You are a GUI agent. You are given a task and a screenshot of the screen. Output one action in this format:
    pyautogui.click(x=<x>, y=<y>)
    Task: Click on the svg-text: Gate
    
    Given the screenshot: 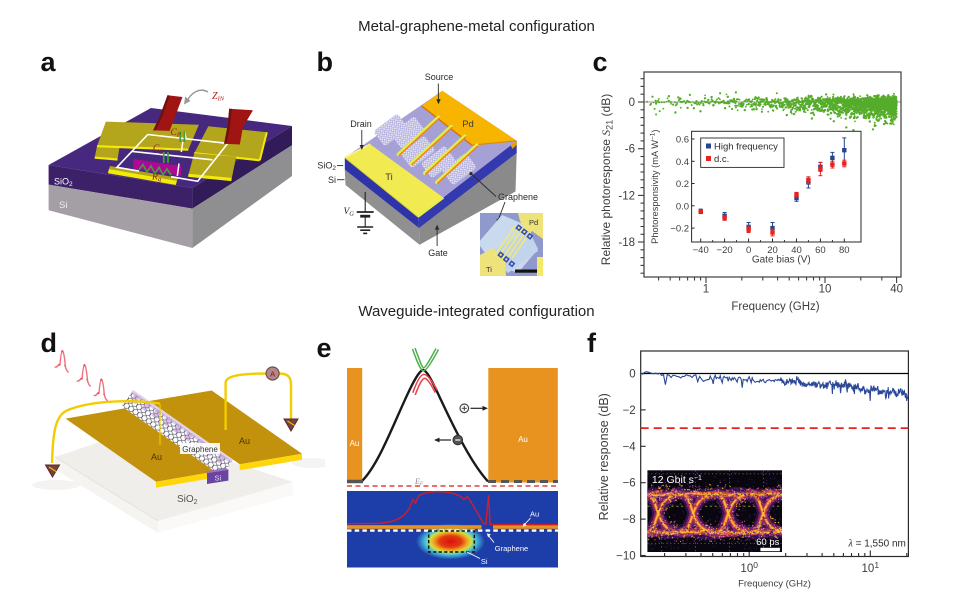 What is the action you would take?
    pyautogui.click(x=438, y=253)
    